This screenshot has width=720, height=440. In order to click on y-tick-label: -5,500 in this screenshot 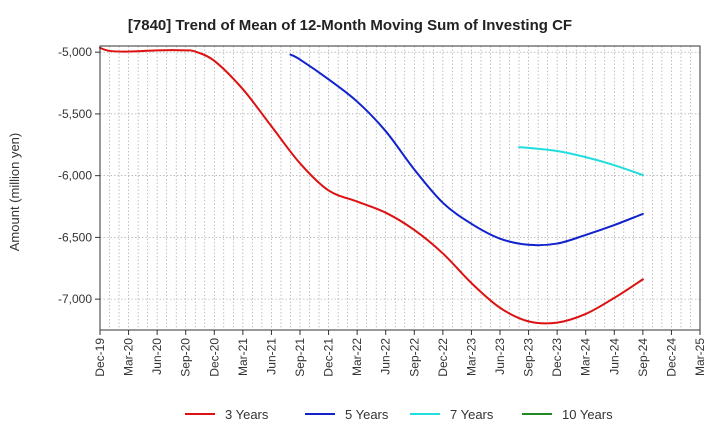, I will do `click(75, 114)`.